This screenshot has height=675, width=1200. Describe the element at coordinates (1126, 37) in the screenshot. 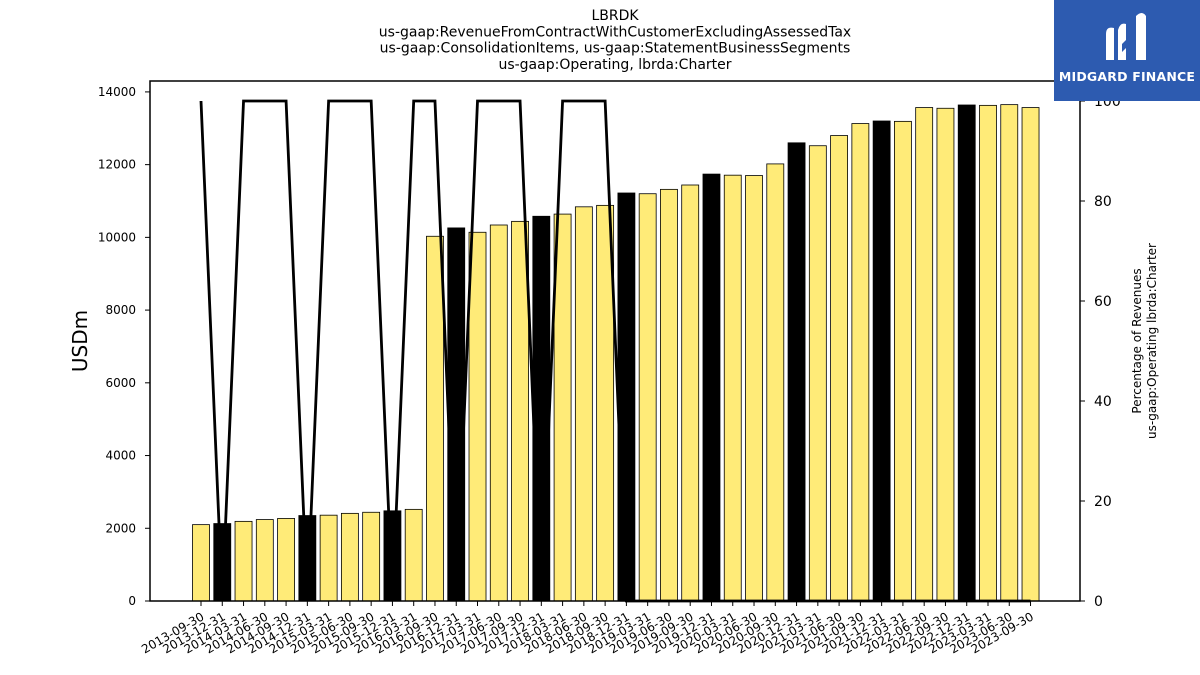

I see `logo-mark-icon` at that location.